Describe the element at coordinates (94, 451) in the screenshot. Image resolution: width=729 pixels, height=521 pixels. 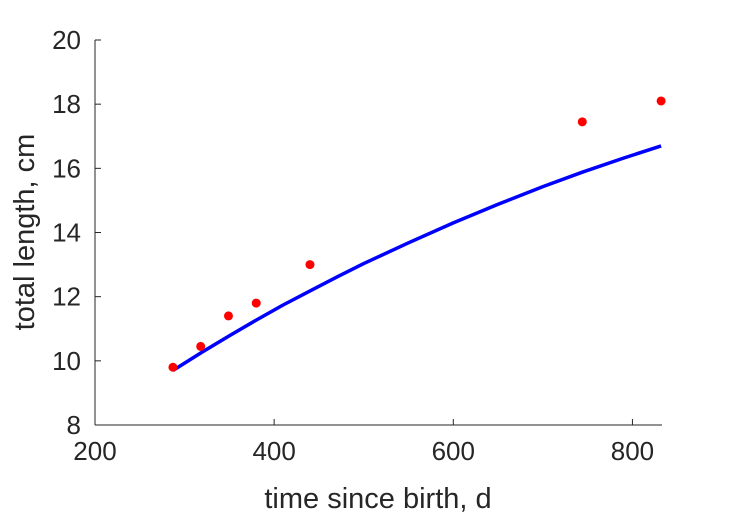
I see `x-tick-label: 200` at that location.